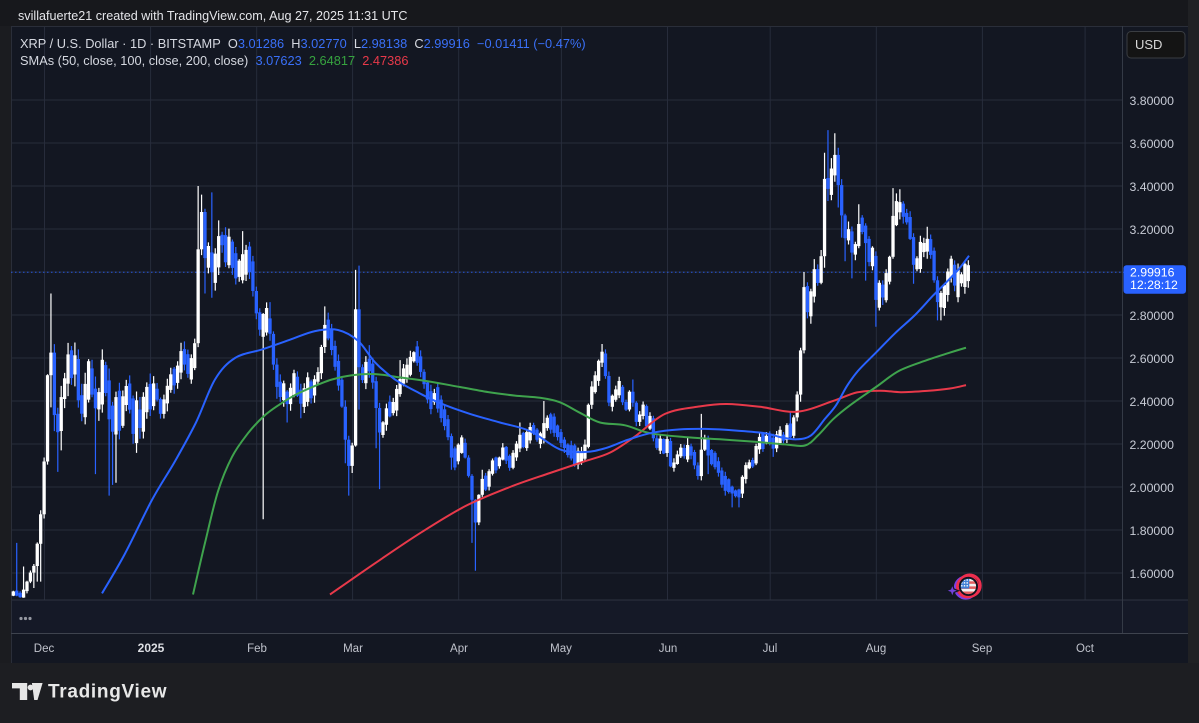  I want to click on svg-text: Feb, so click(257, 649).